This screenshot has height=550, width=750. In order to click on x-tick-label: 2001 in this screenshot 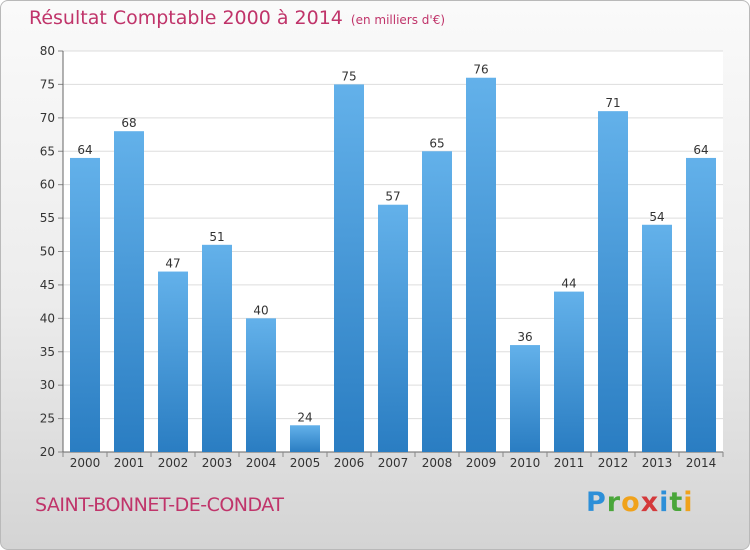, I will do `click(129, 463)`.